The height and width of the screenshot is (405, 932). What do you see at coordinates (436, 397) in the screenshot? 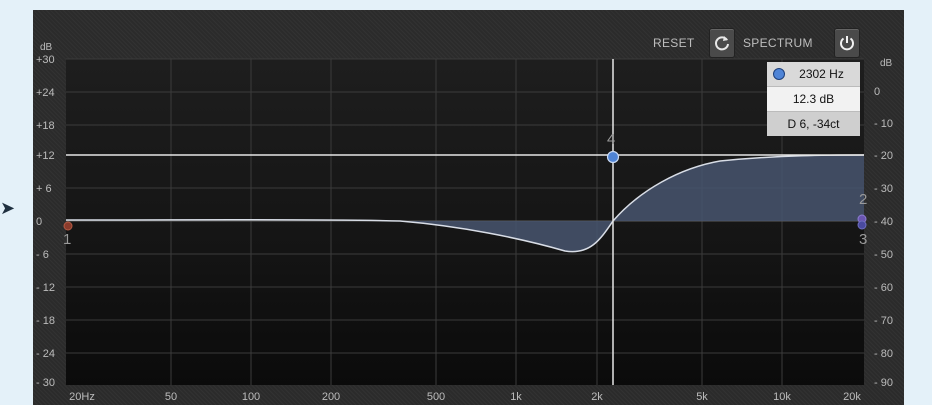
I see `freq-tick: 500` at bounding box center [436, 397].